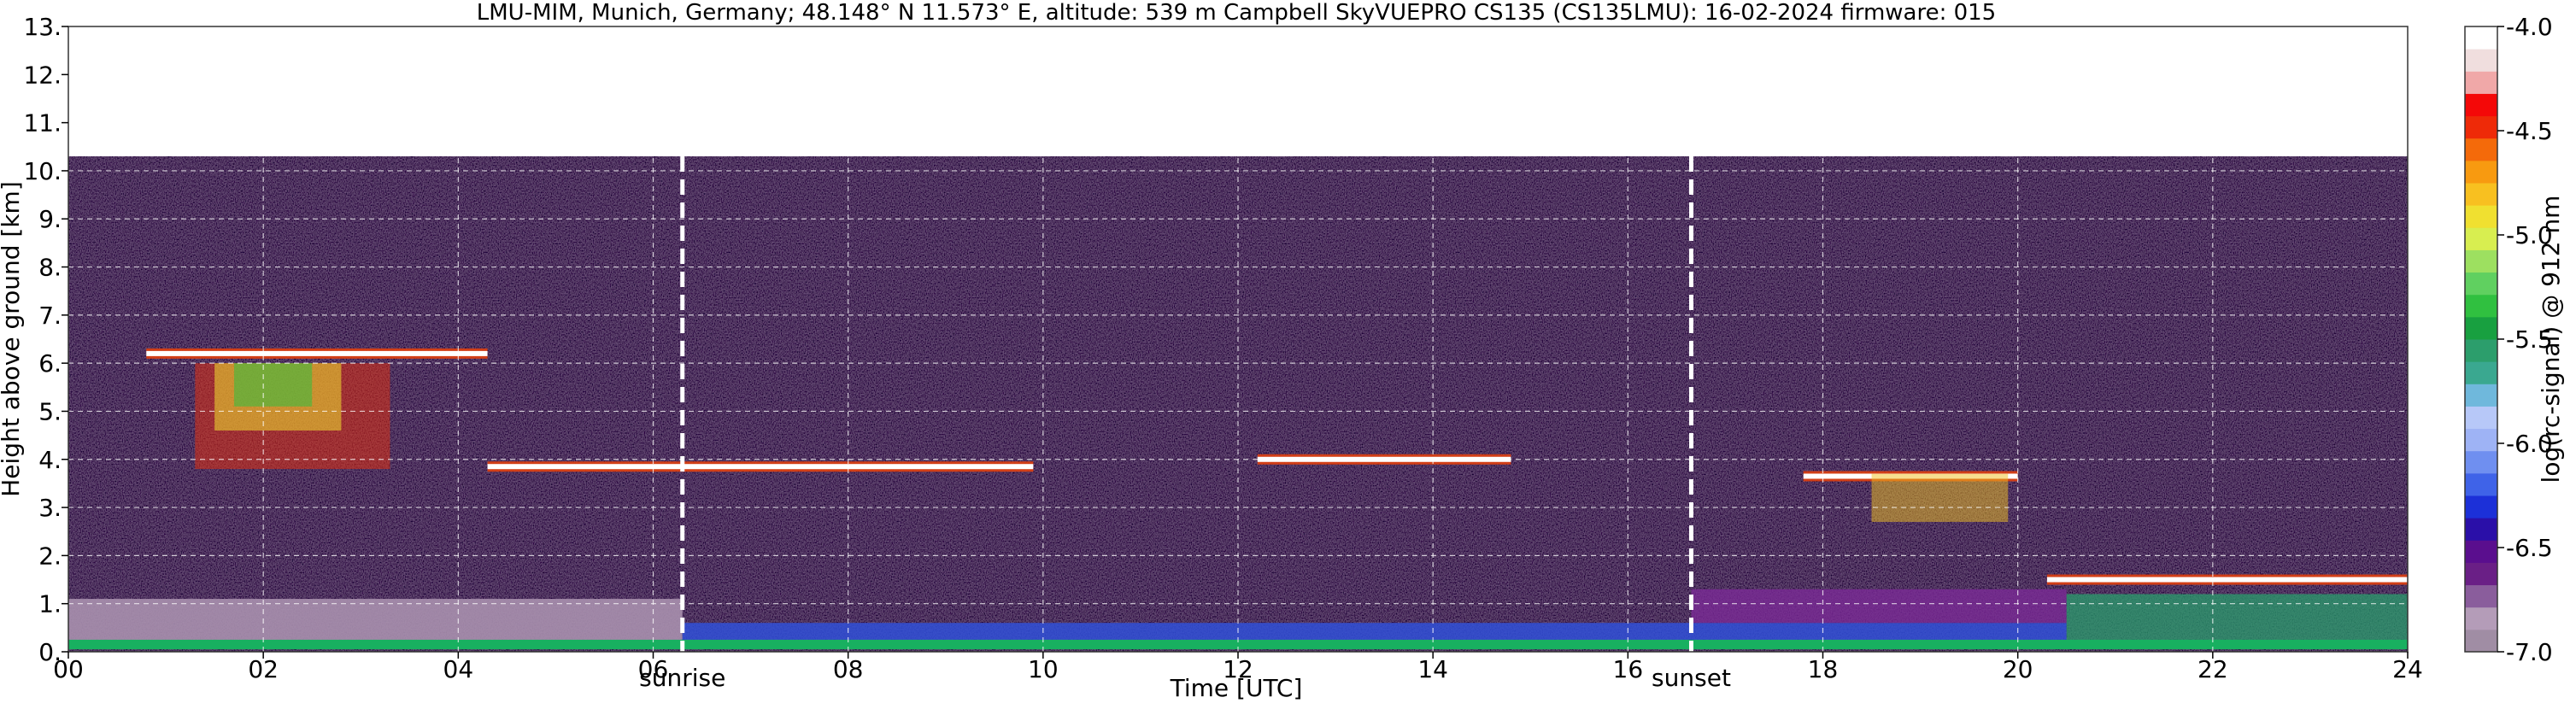 The image size is (2576, 709). Describe the element at coordinates (50, 604) in the screenshot. I see `y-tick-label: 1.` at that location.